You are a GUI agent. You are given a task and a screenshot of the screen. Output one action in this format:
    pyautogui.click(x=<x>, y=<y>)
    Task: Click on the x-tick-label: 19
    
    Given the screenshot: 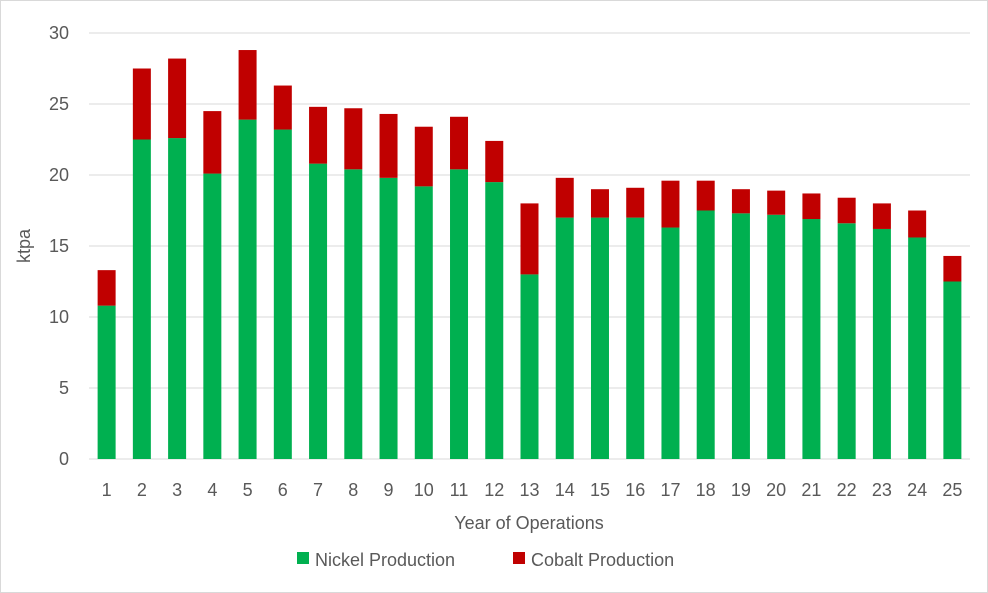 What is the action you would take?
    pyautogui.click(x=741, y=490)
    